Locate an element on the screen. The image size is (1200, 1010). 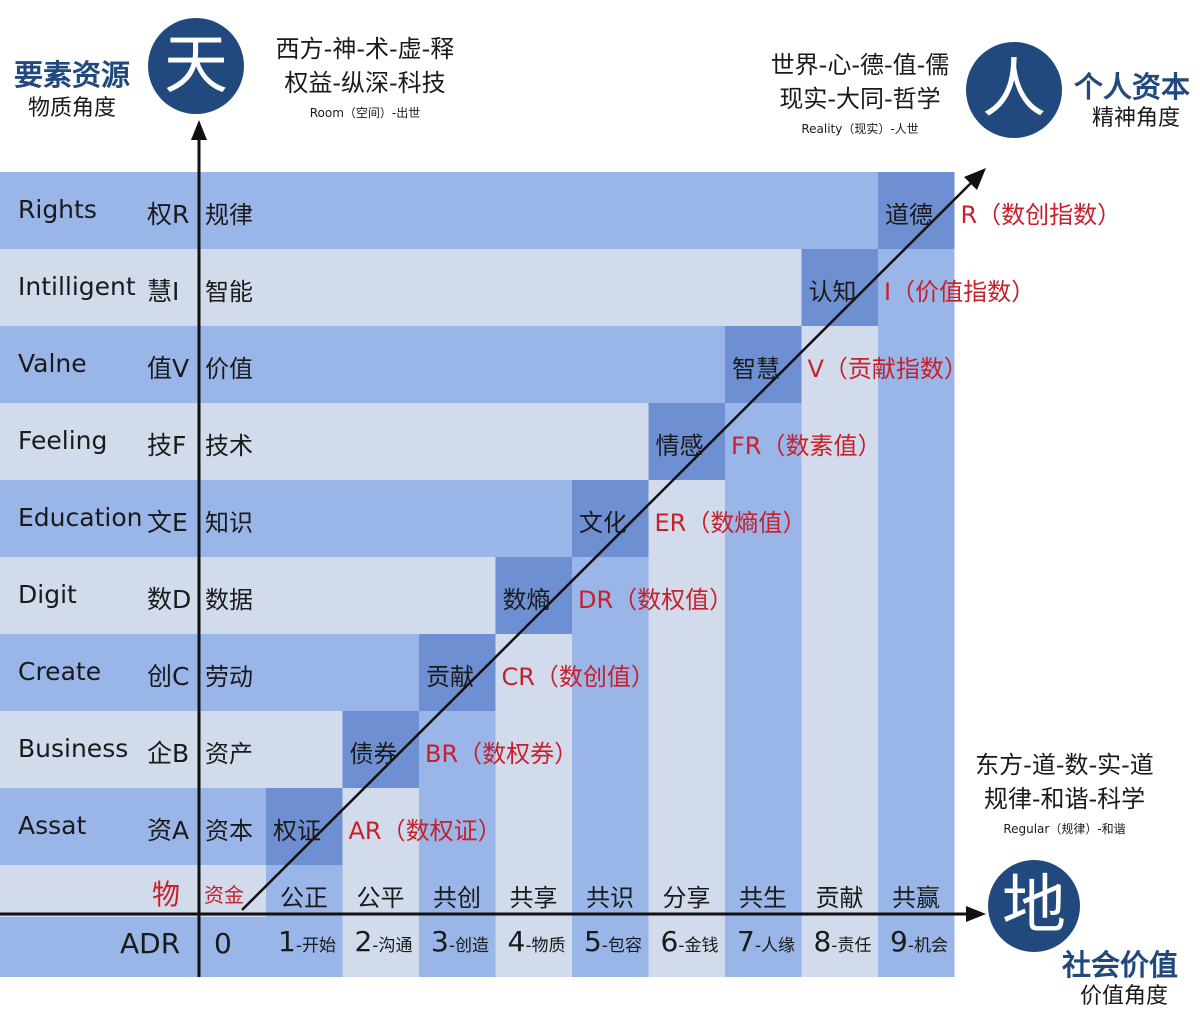
diag-label-2: 认知 is located at coordinates (832, 292).